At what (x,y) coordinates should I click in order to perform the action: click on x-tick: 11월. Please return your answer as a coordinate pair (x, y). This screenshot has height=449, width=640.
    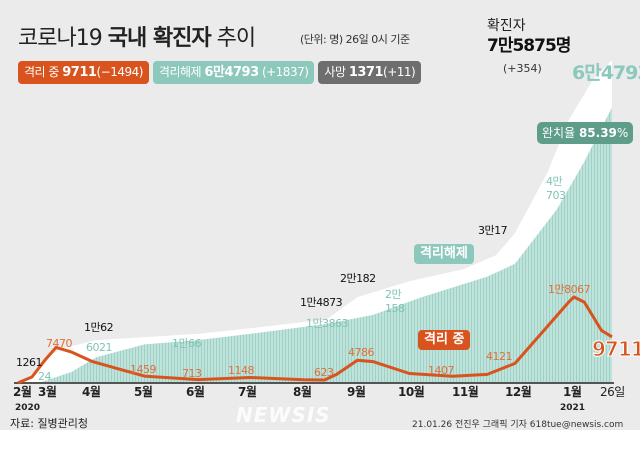
    Looking at the image, I should click on (465, 392).